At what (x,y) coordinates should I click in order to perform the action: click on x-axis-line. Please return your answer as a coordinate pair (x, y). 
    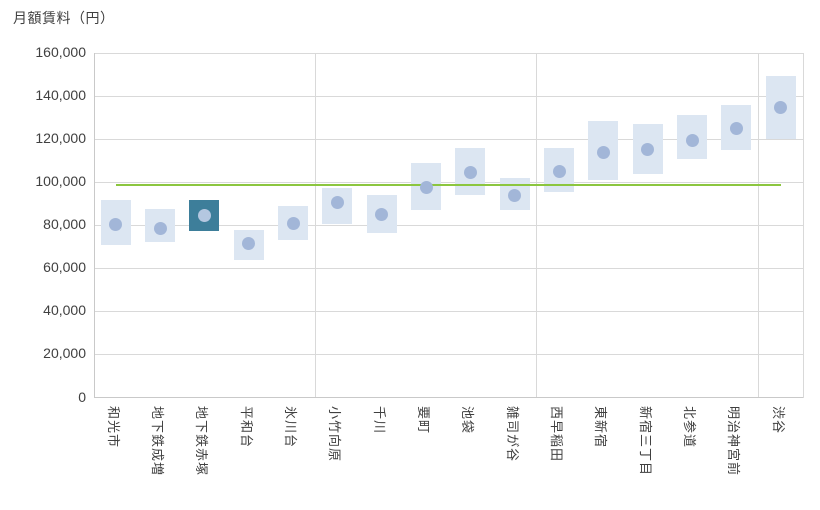
    Looking at the image, I should click on (448, 397).